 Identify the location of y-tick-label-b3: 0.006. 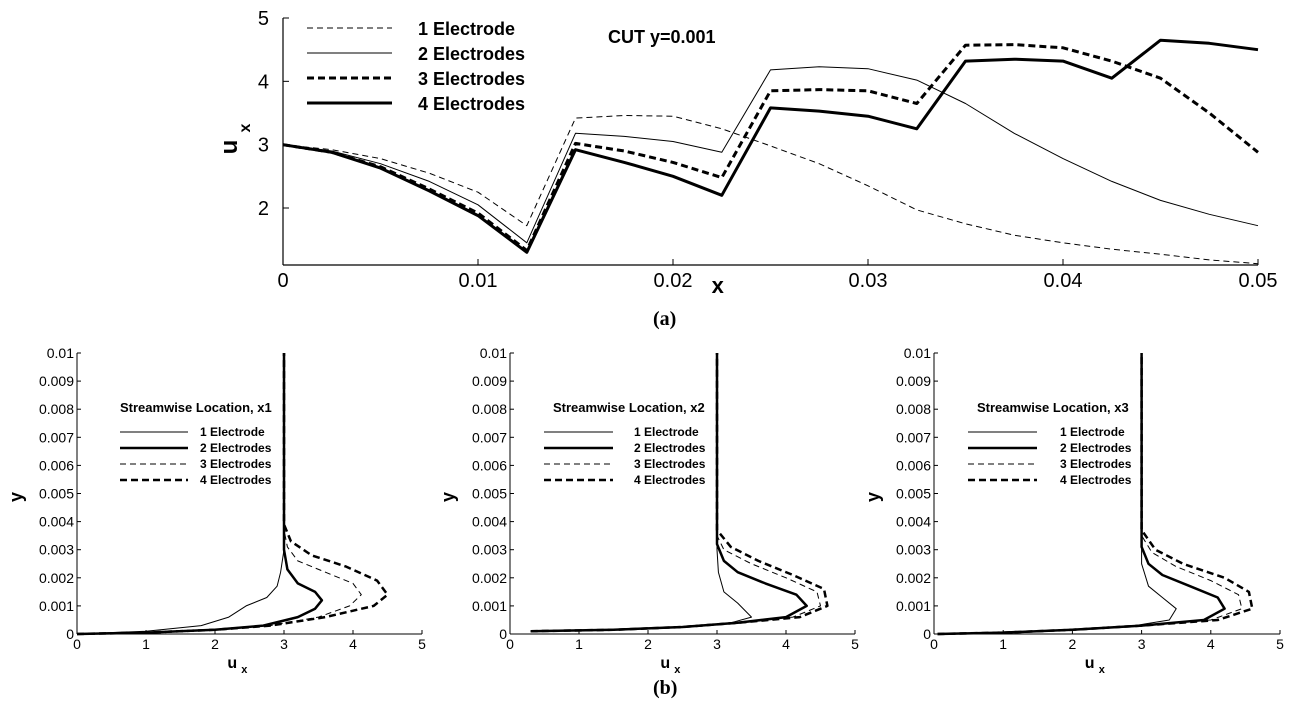
(913, 465).